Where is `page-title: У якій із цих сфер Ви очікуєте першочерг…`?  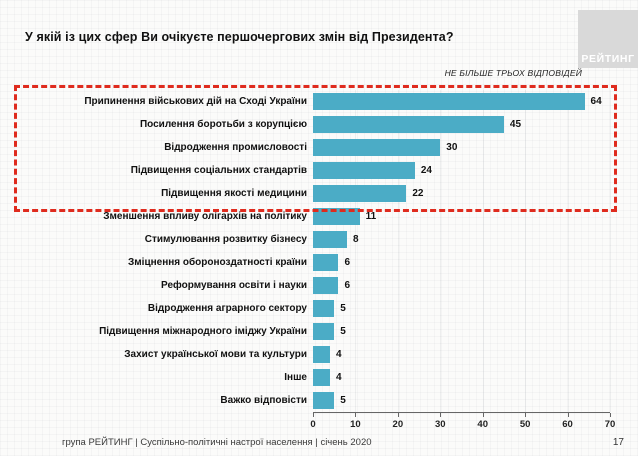
page-title: У якій із цих сфер Ви очікуєте першочерг… is located at coordinates (239, 37).